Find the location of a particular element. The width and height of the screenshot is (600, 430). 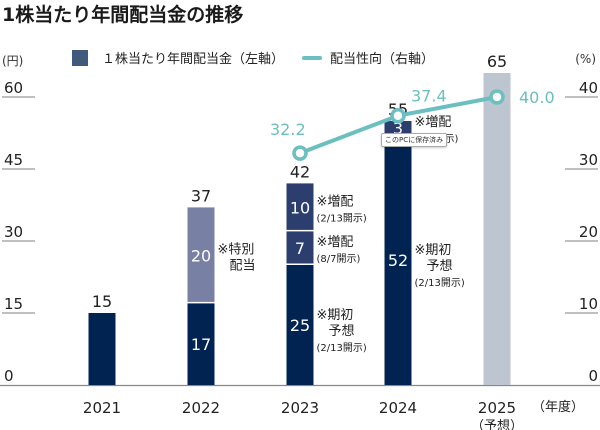

bar-total-label: 65 is located at coordinates (497, 61).